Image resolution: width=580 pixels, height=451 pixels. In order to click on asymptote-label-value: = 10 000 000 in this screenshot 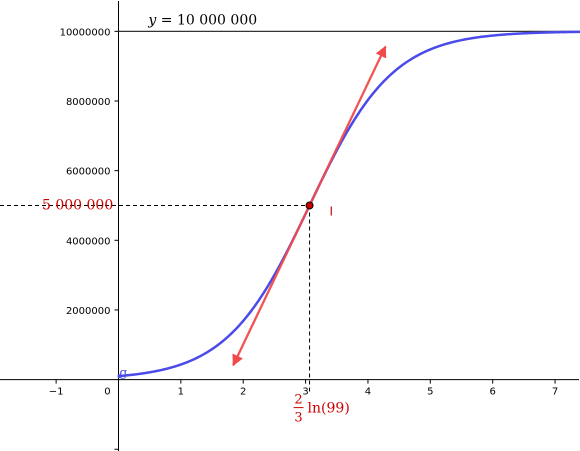, I will do `click(206, 20)`.